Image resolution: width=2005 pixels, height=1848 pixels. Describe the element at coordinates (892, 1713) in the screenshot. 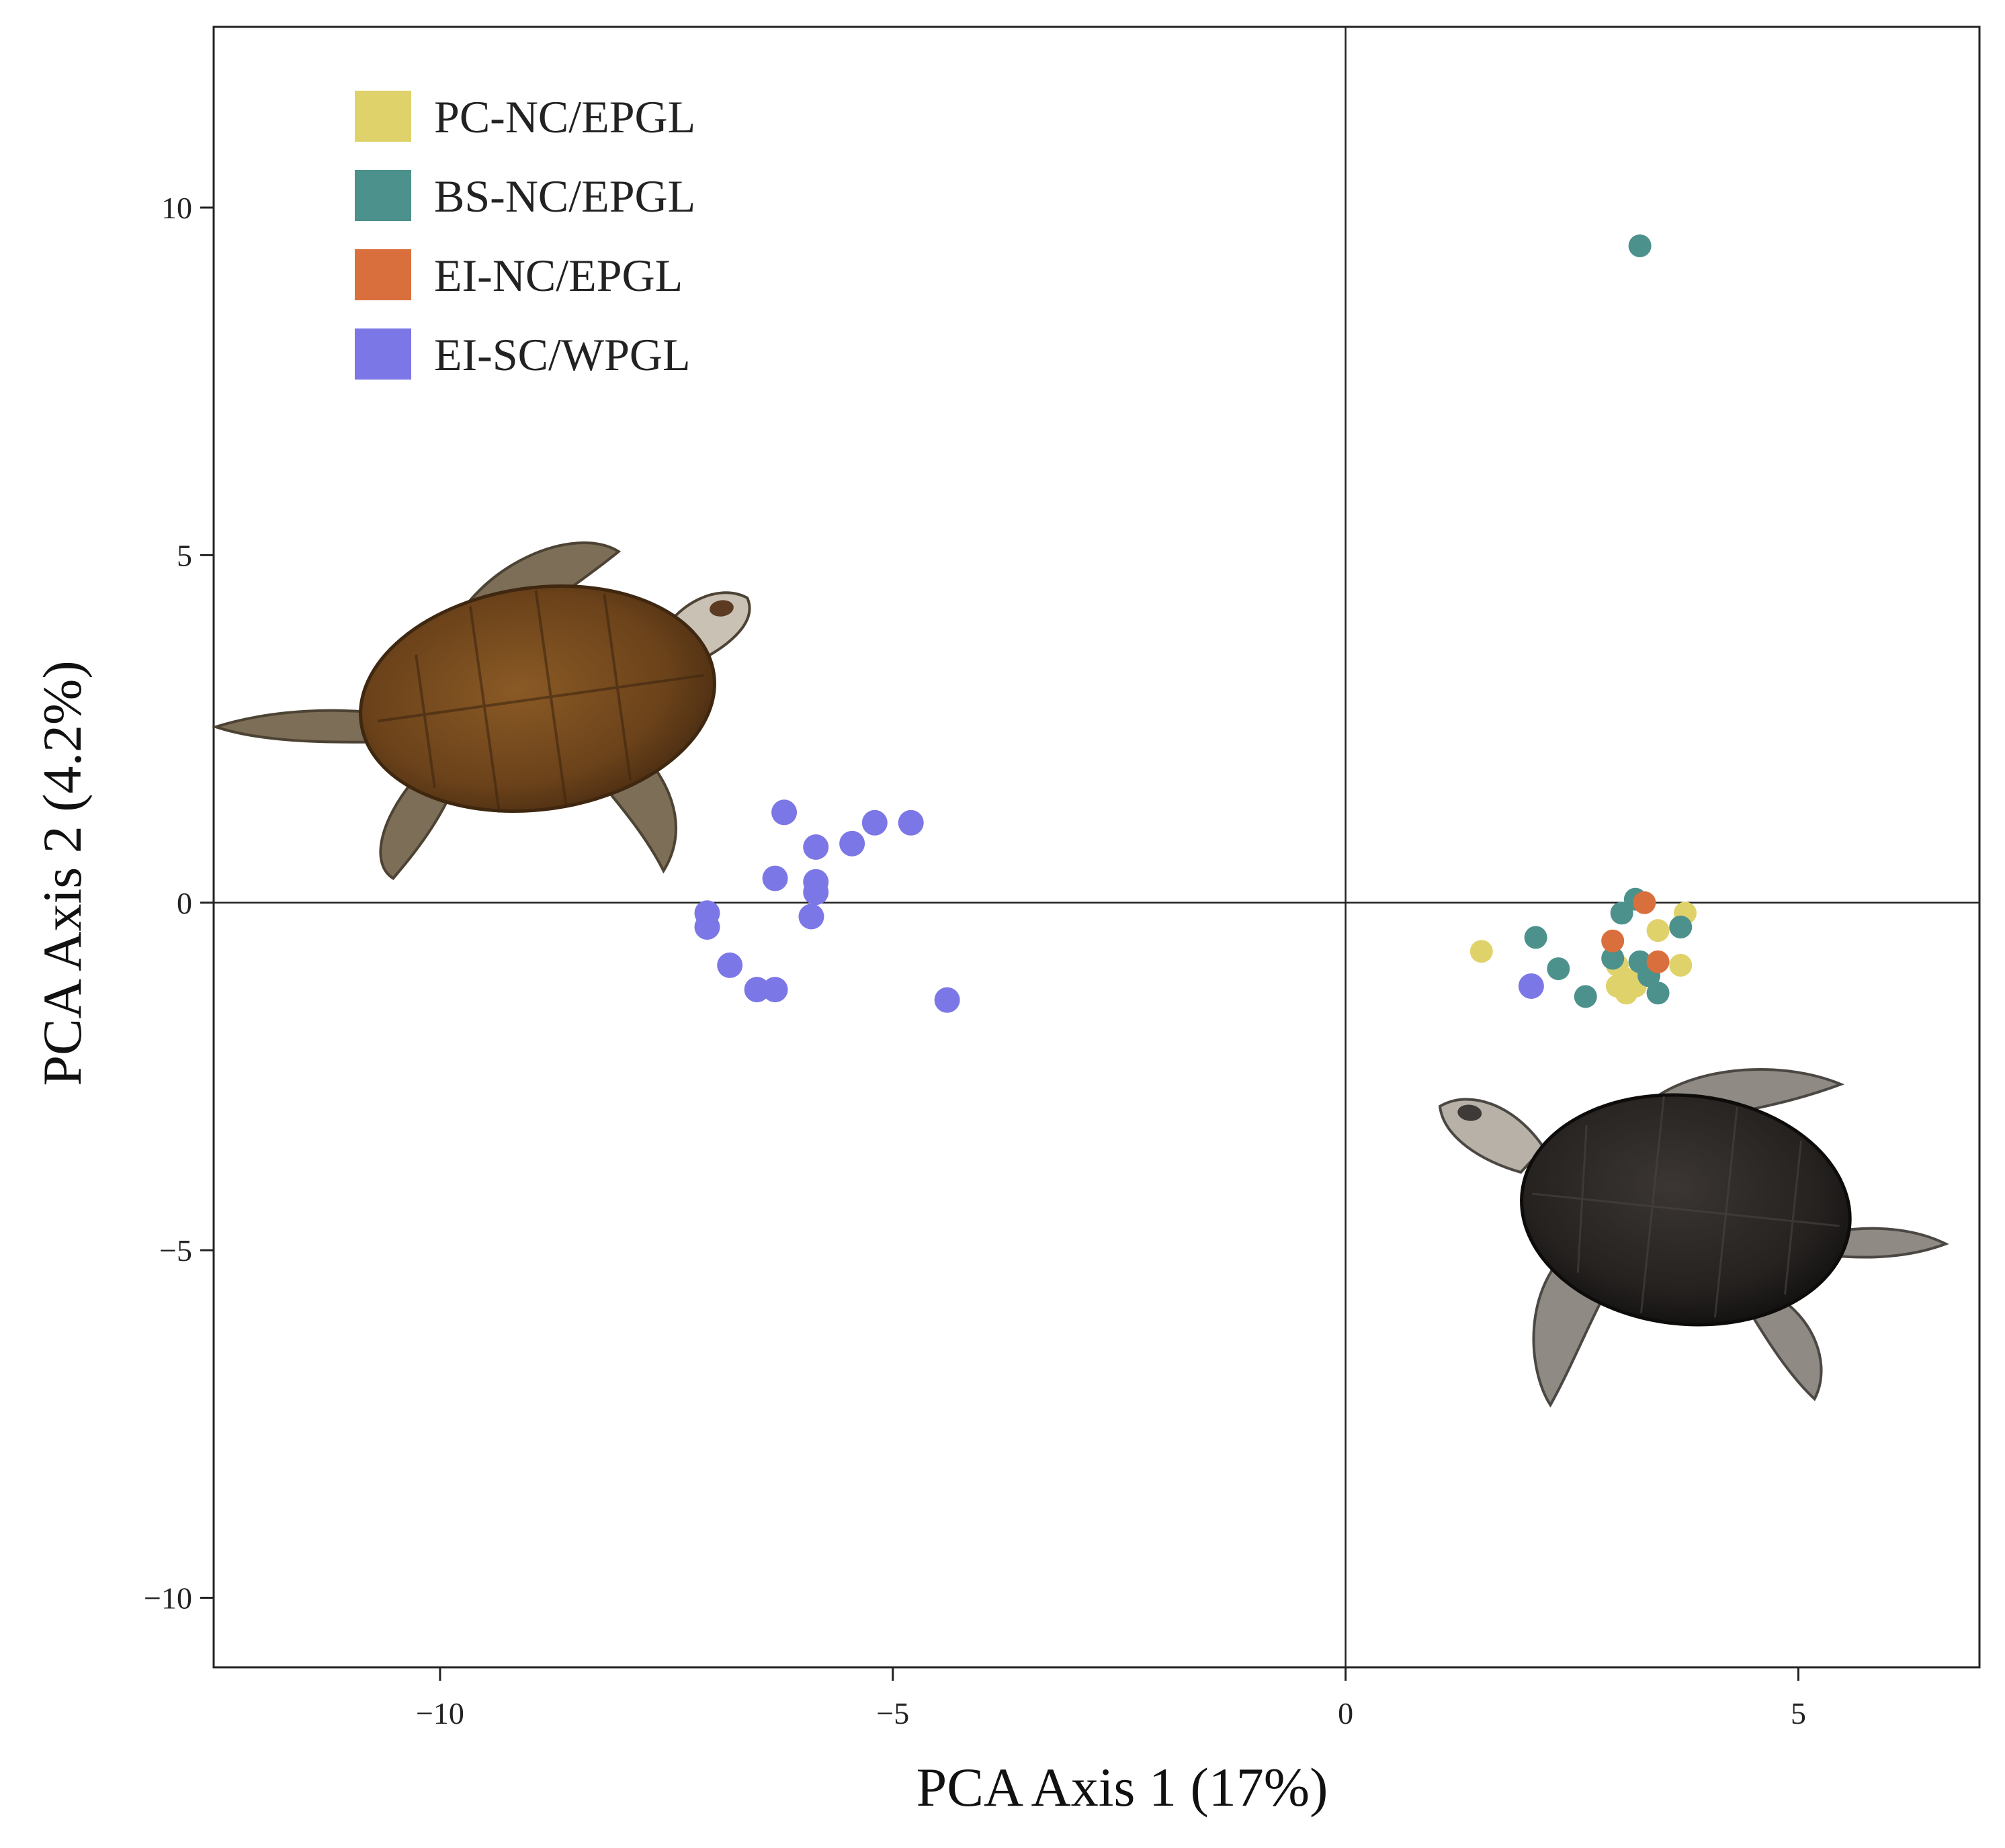

I see `x-tick-label: −5` at that location.